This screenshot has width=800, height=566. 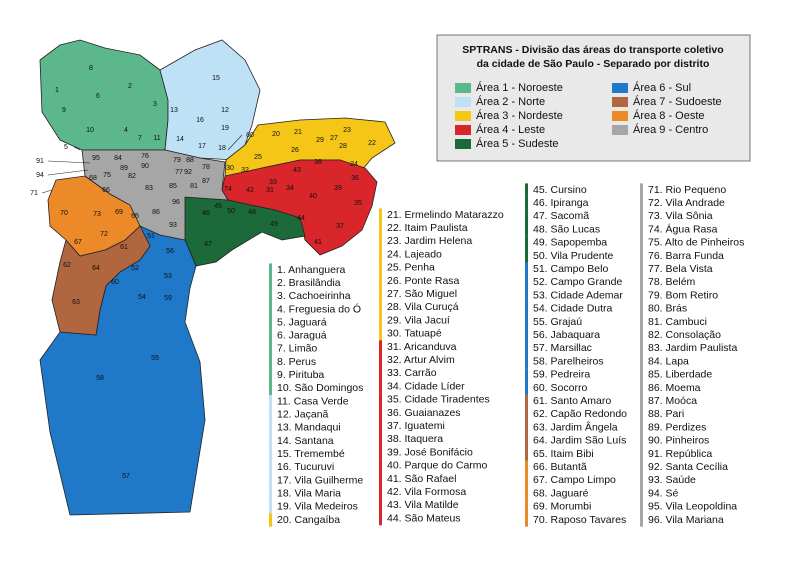 I want to click on district-number: 81, so click(x=194, y=186).